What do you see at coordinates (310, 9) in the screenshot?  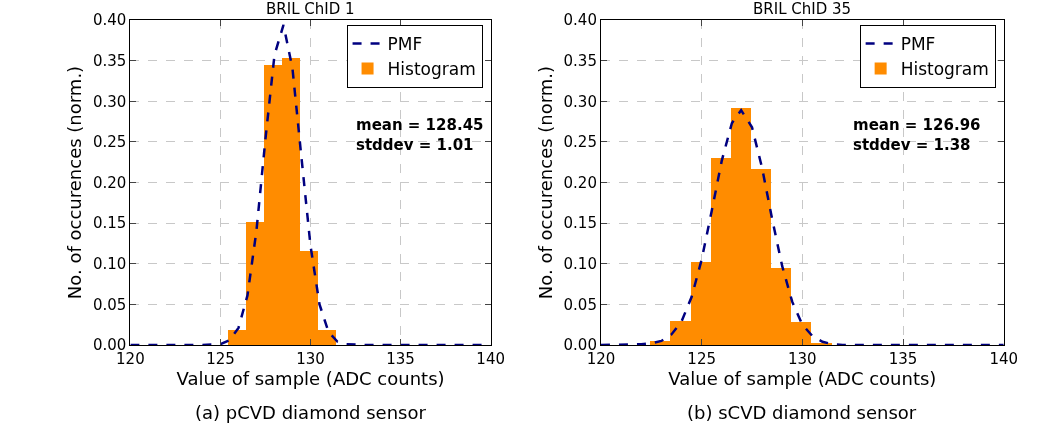 I see `chart-title: BRIL ChID 1` at bounding box center [310, 9].